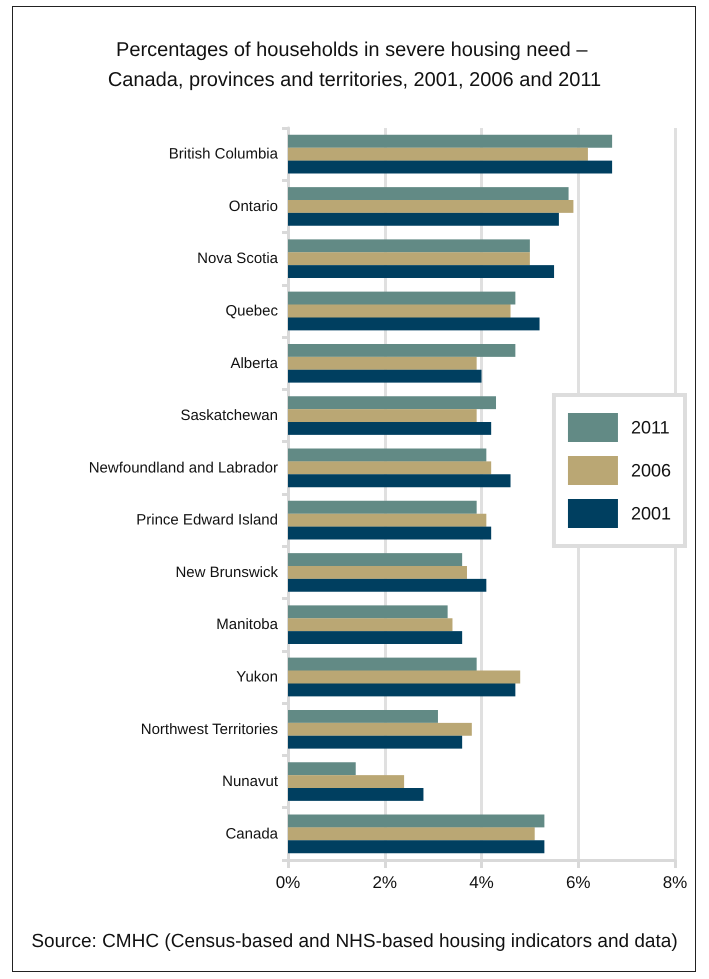  Describe the element at coordinates (578, 882) in the screenshot. I see `x-tick-label: 6%` at that location.